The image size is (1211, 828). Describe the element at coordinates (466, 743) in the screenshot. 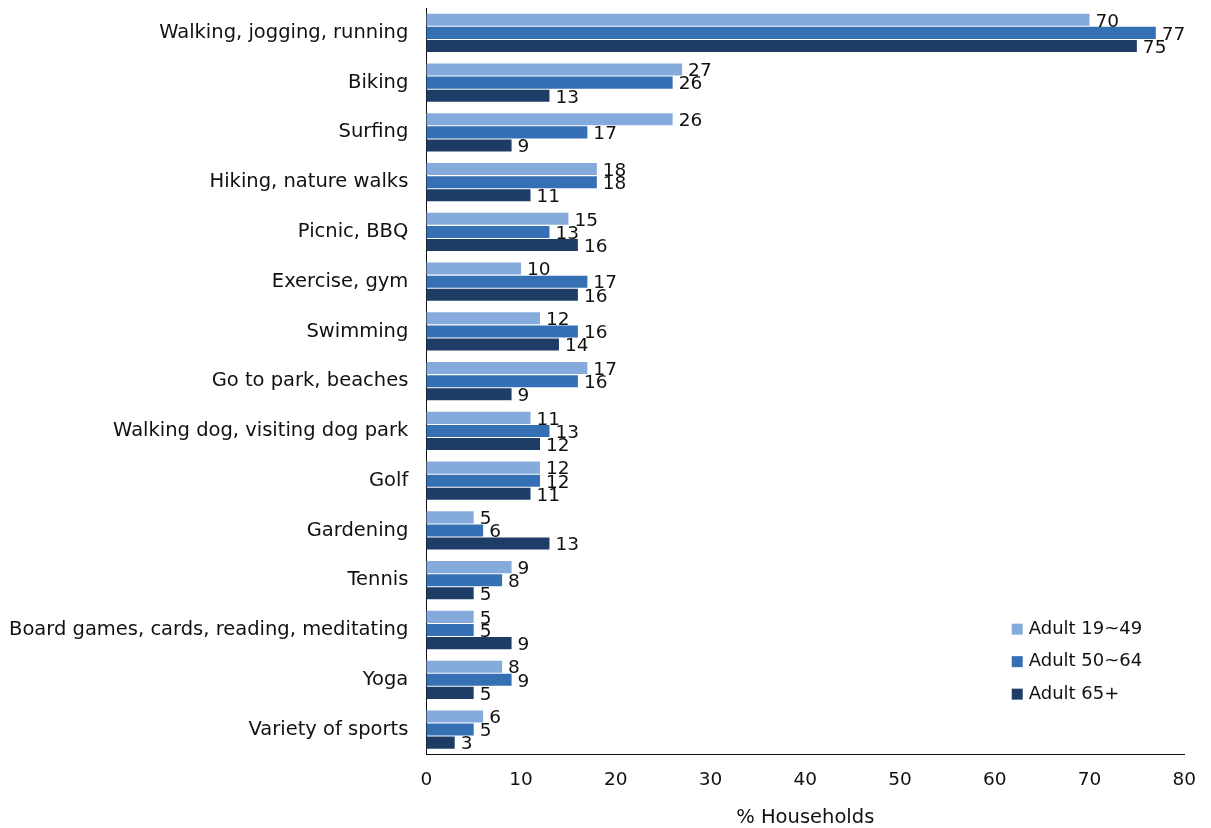

I see `data-label: 3` at that location.